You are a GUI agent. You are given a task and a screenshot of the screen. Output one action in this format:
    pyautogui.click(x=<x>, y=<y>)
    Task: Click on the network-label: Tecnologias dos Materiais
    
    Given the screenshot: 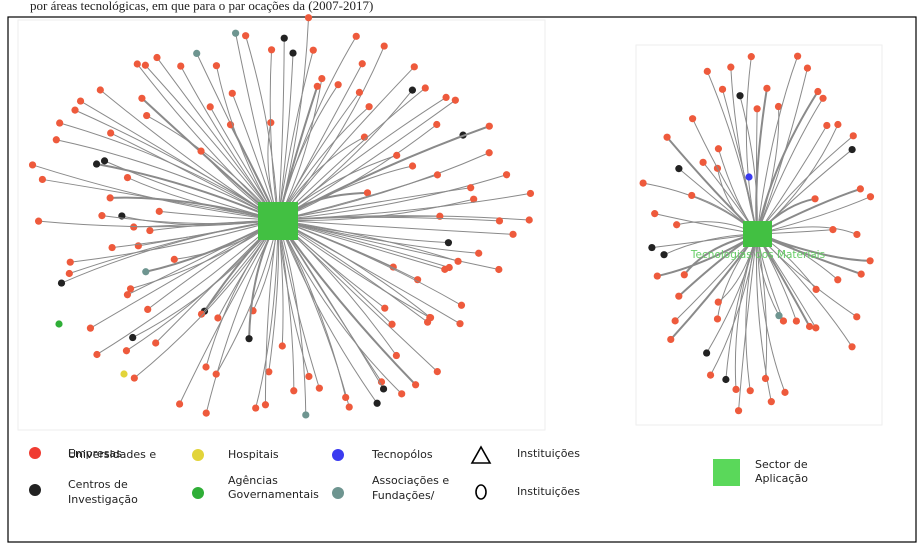 What is the action you would take?
    pyautogui.click(x=757, y=255)
    